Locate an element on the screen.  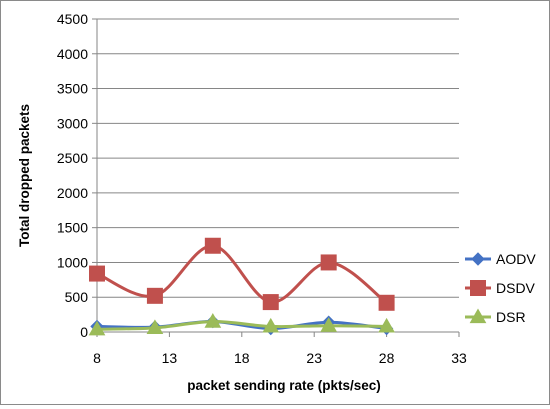
x-tick-label: 28 is located at coordinates (387, 358).